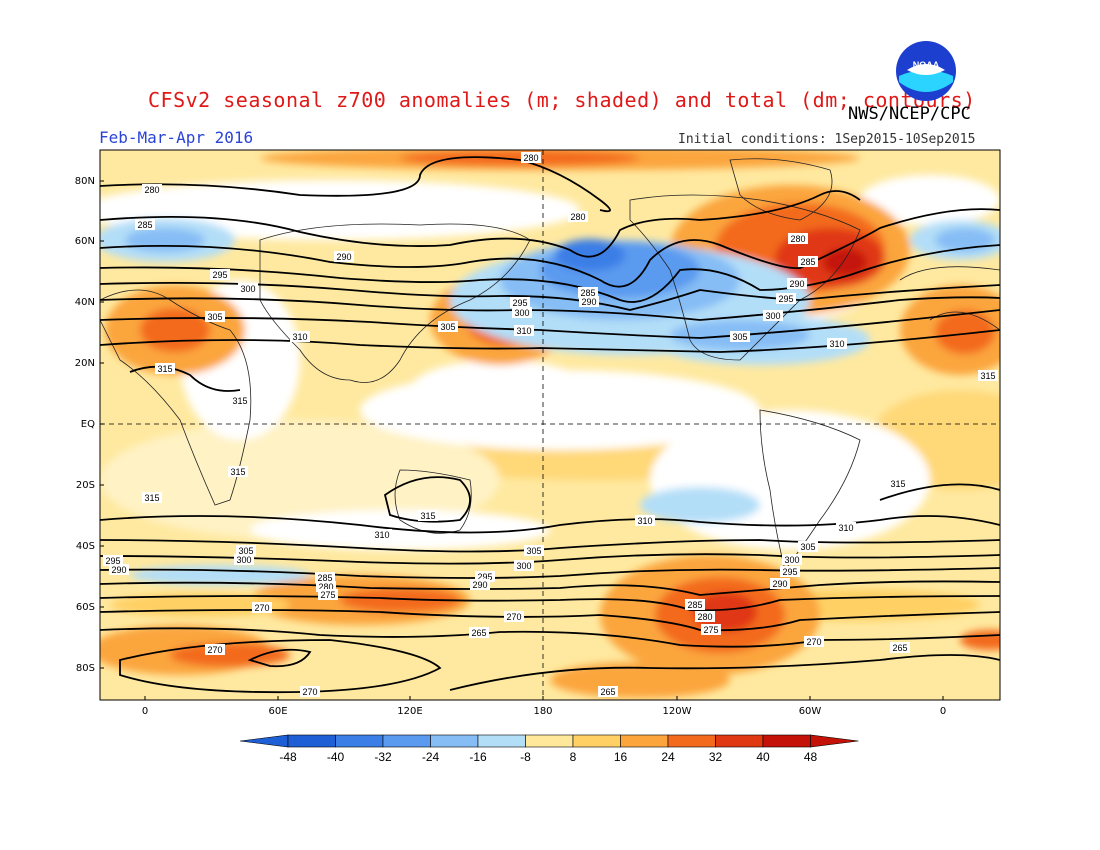  What do you see at coordinates (573, 757) in the screenshot?
I see `colorbar-label: 8` at bounding box center [573, 757].